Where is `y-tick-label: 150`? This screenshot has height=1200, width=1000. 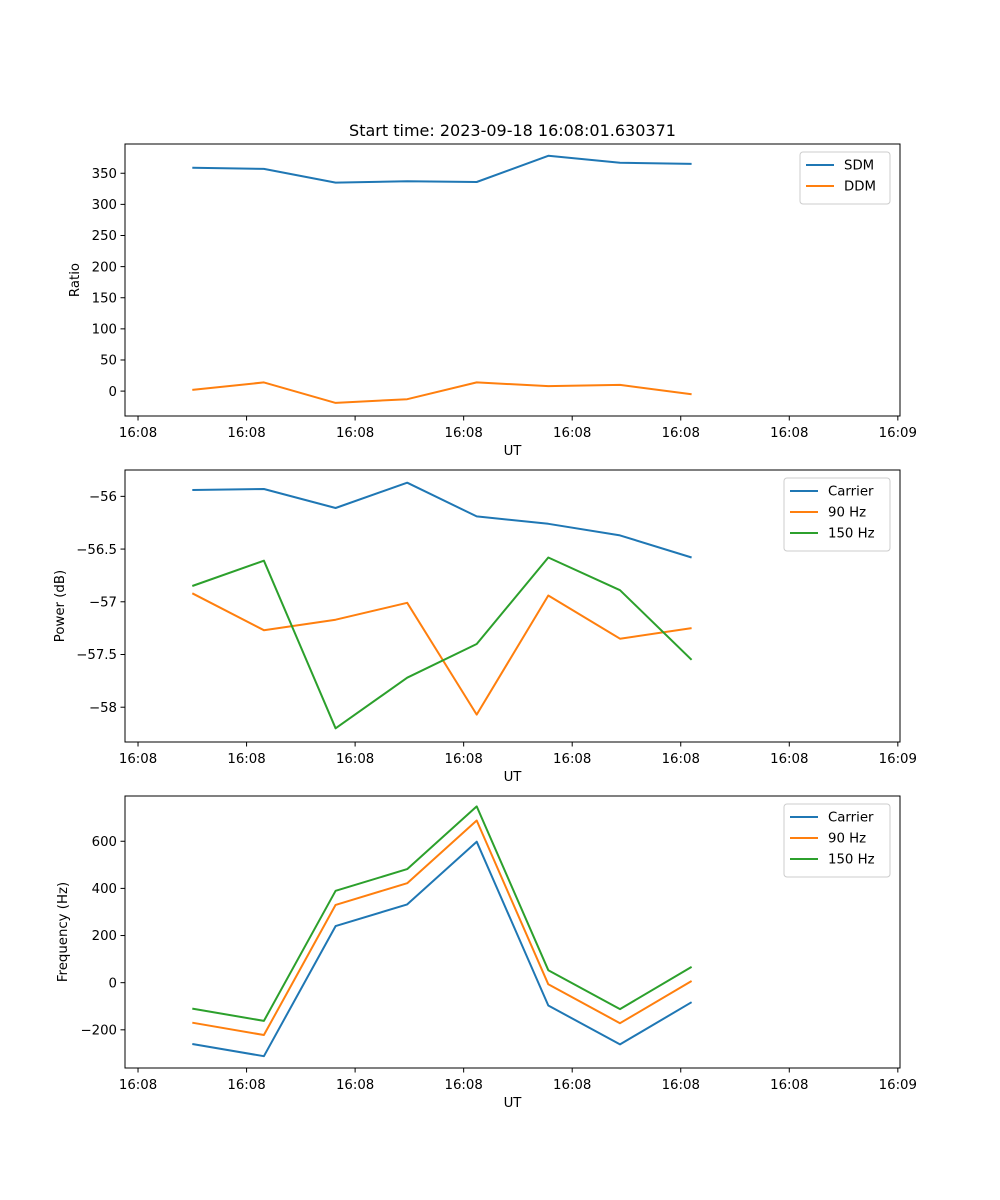 y-tick-label: 150 is located at coordinates (104, 298).